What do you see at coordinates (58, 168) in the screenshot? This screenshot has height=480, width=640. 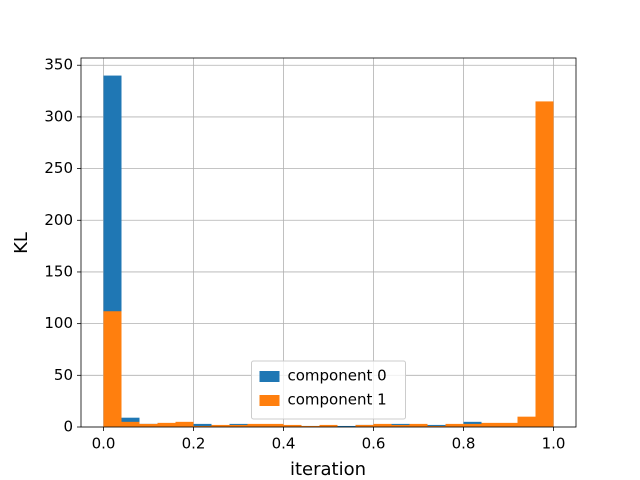 I see `y-tick-label: 250` at bounding box center [58, 168].